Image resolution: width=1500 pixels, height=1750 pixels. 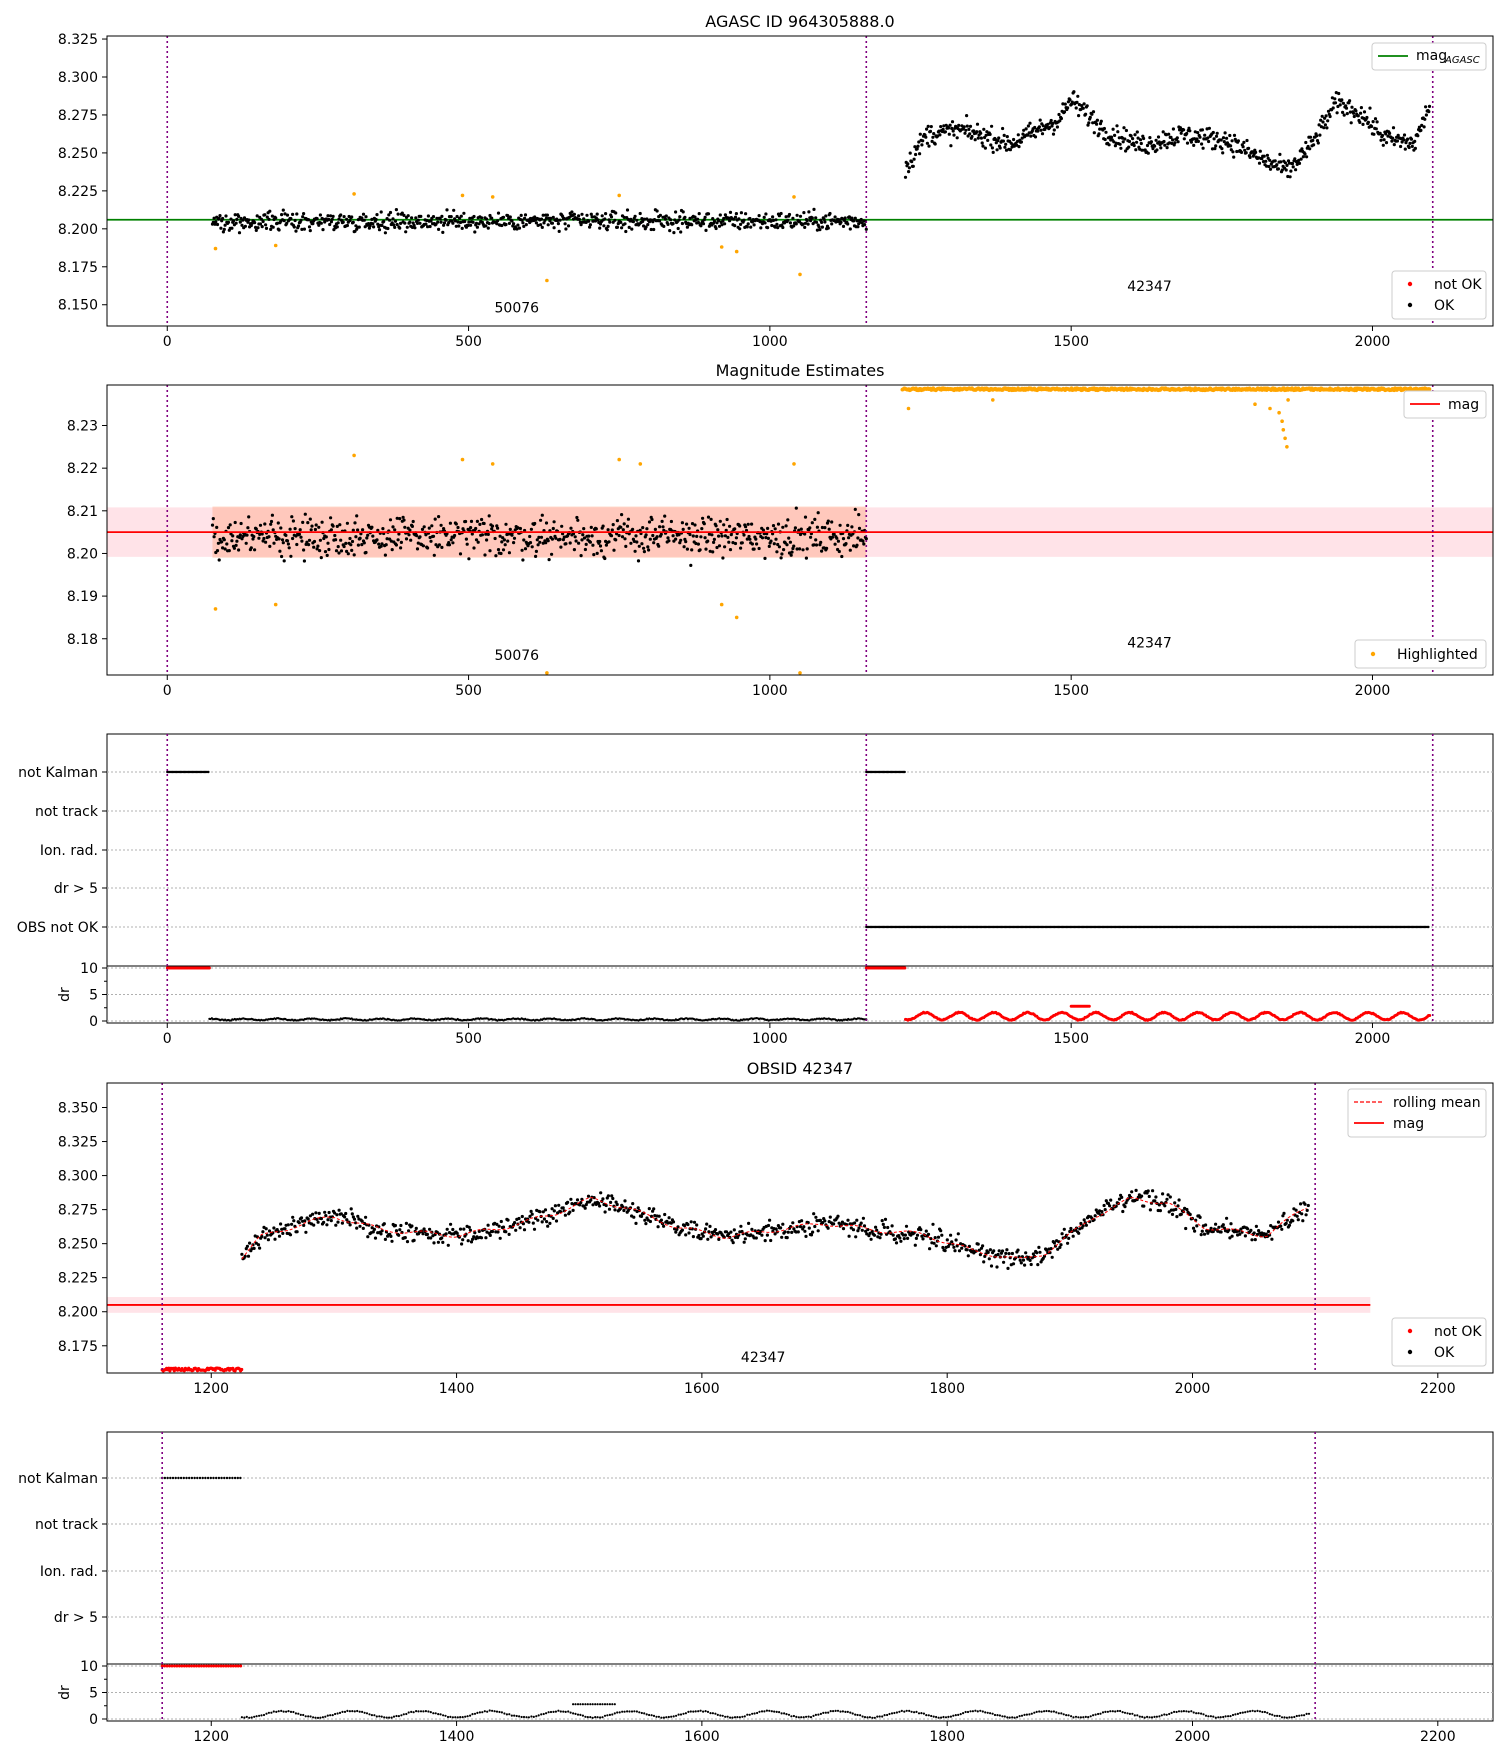 I want to click on obsid-annotation: 50076, so click(x=517, y=656).